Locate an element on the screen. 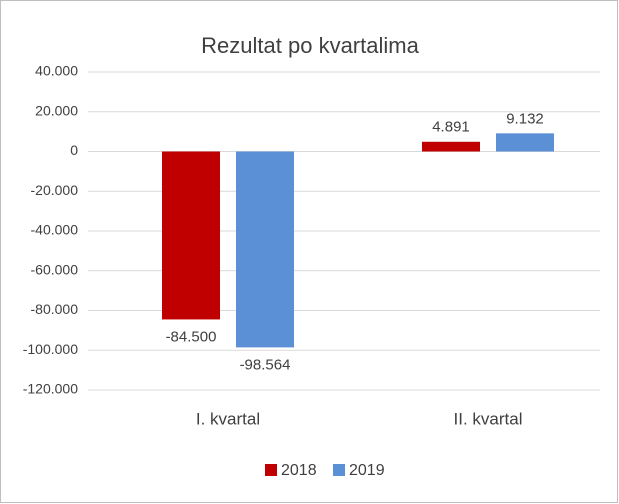 This screenshot has height=504, width=619. y-tick-label: -40.000 is located at coordinates (55, 230).